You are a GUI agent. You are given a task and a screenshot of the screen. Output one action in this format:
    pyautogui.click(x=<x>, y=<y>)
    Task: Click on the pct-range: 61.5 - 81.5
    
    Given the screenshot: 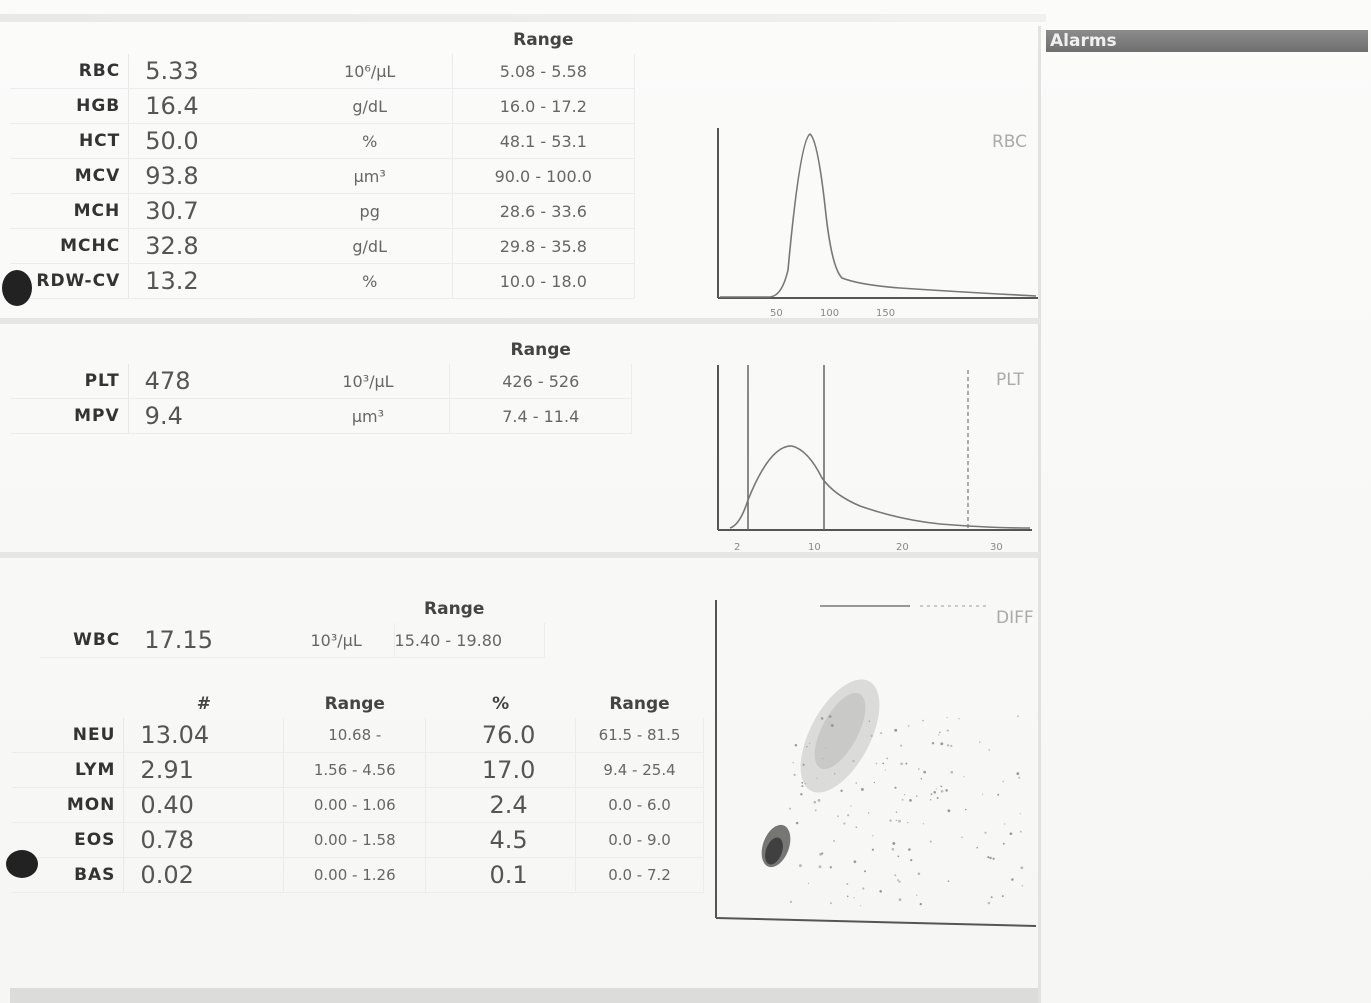 What is the action you would take?
    pyautogui.click(x=639, y=735)
    